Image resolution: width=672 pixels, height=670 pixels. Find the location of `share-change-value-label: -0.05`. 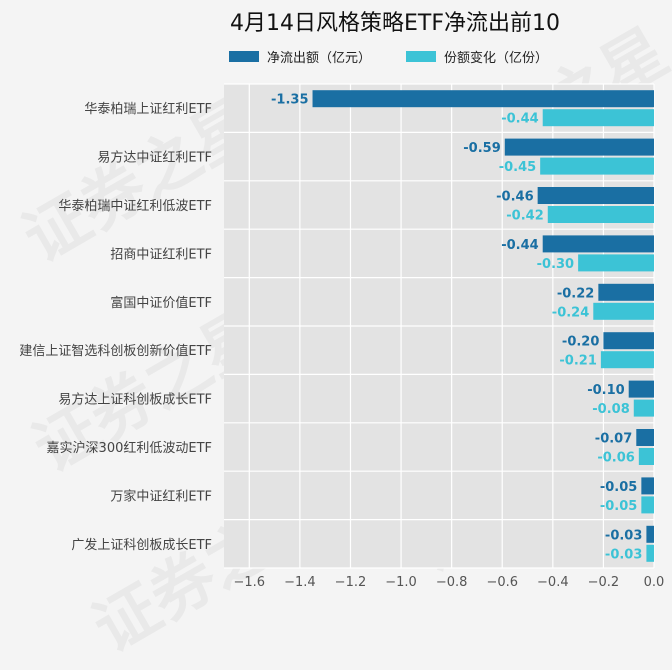

share-change-value-label: -0.05 is located at coordinates (618, 506).